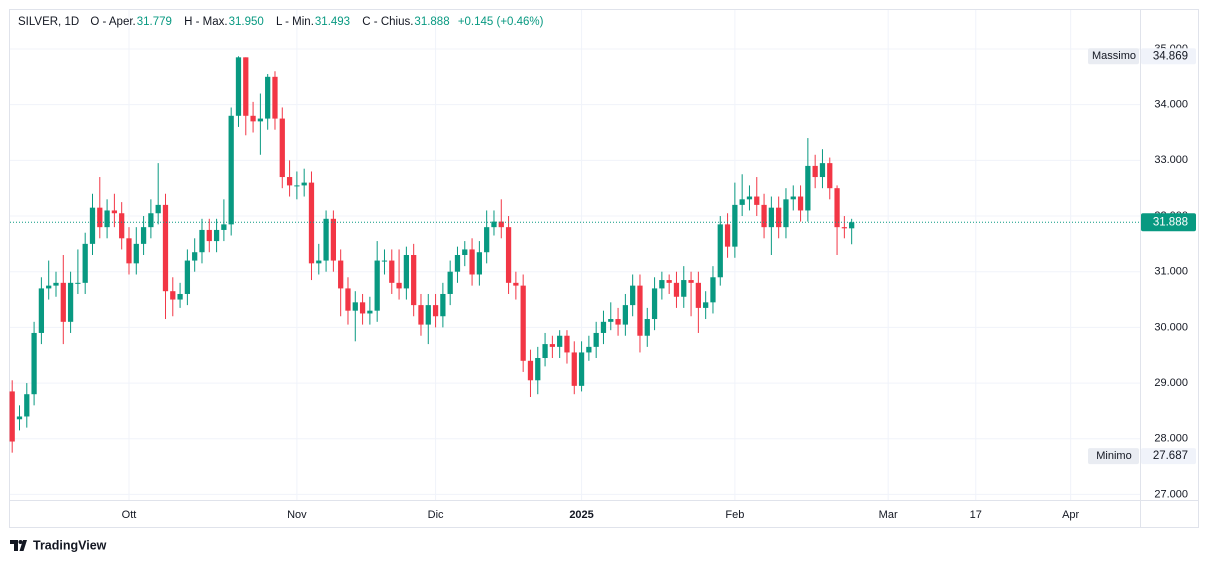 The image size is (1209, 564). What do you see at coordinates (388, 22) in the screenshot?
I see `field-label: C - Chius.` at bounding box center [388, 22].